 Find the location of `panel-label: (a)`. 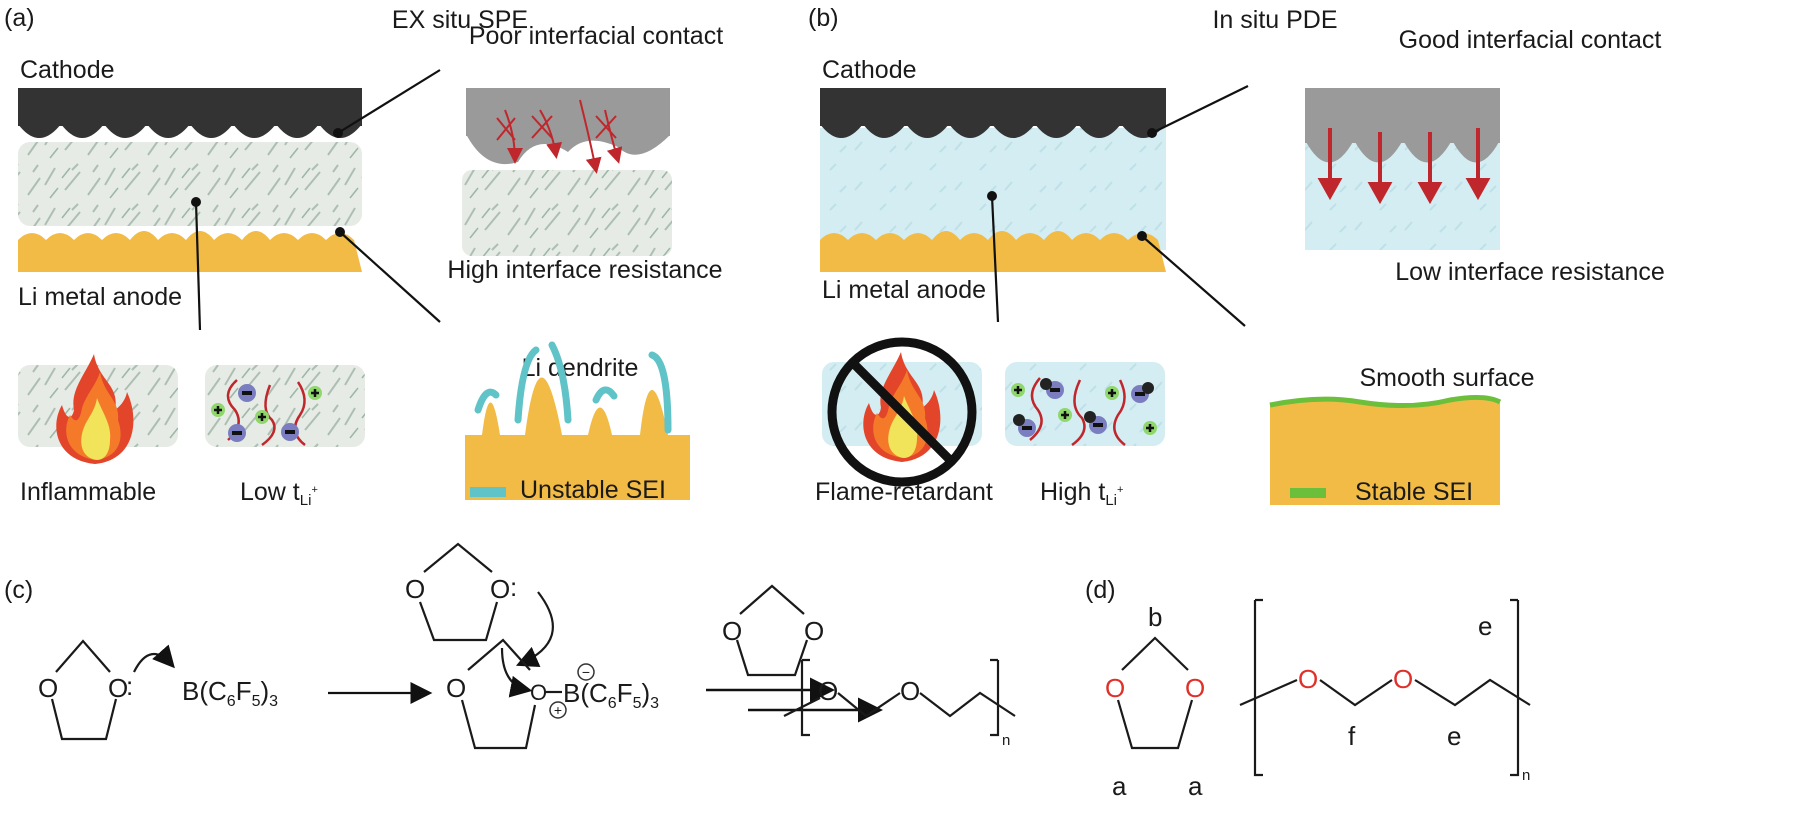

panel-label: (a) is located at coordinates (19, 18).